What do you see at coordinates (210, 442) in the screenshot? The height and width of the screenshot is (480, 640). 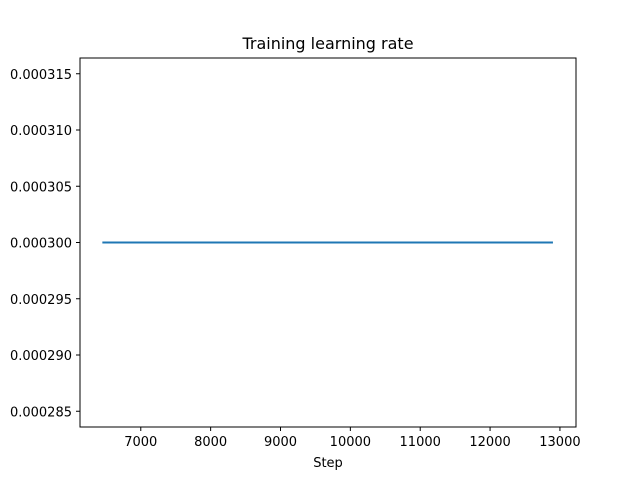 I see `x-tick-label: 8000` at bounding box center [210, 442].